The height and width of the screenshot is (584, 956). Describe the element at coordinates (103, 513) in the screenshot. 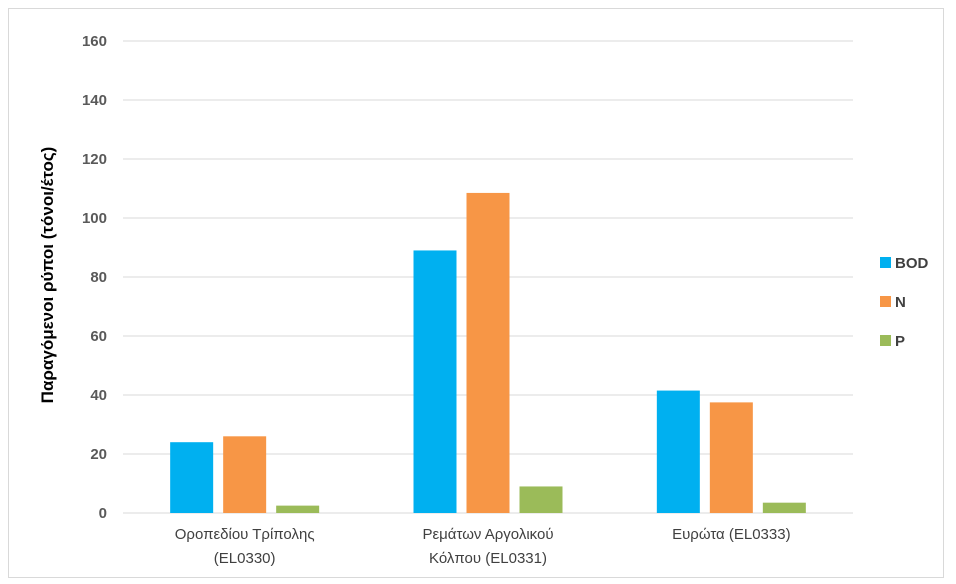

I see `y-tick-label: 0` at that location.